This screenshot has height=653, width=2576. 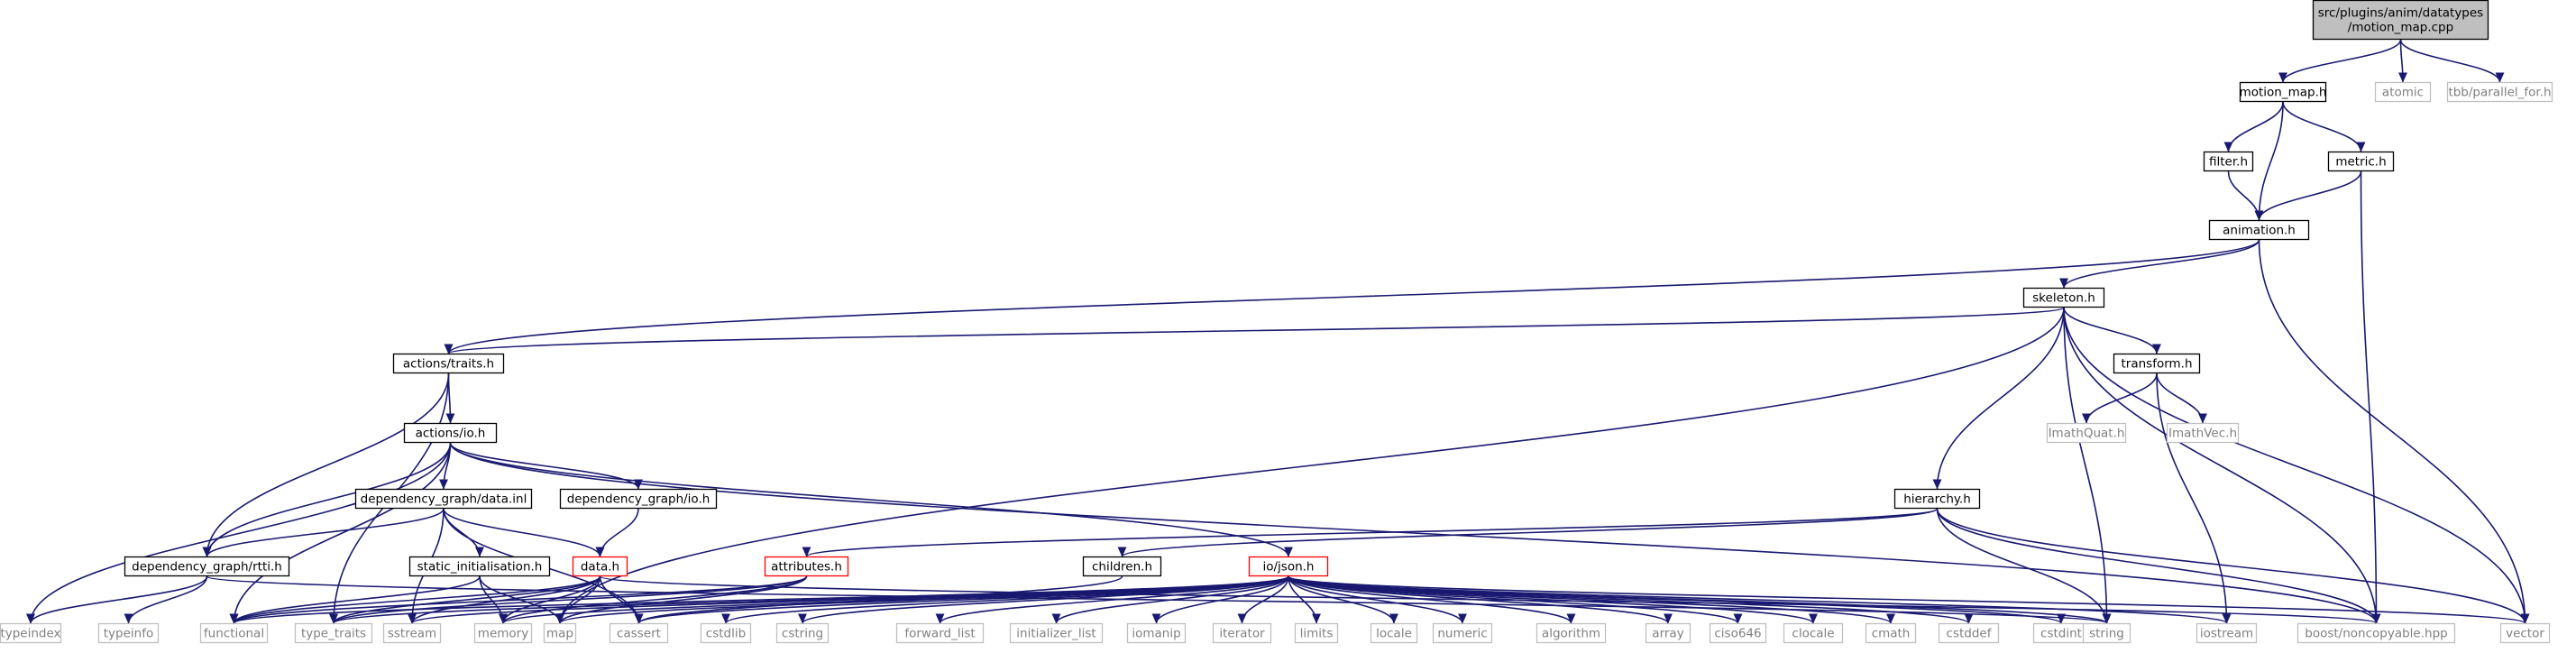 I want to click on node-locale: locale, so click(x=1394, y=633).